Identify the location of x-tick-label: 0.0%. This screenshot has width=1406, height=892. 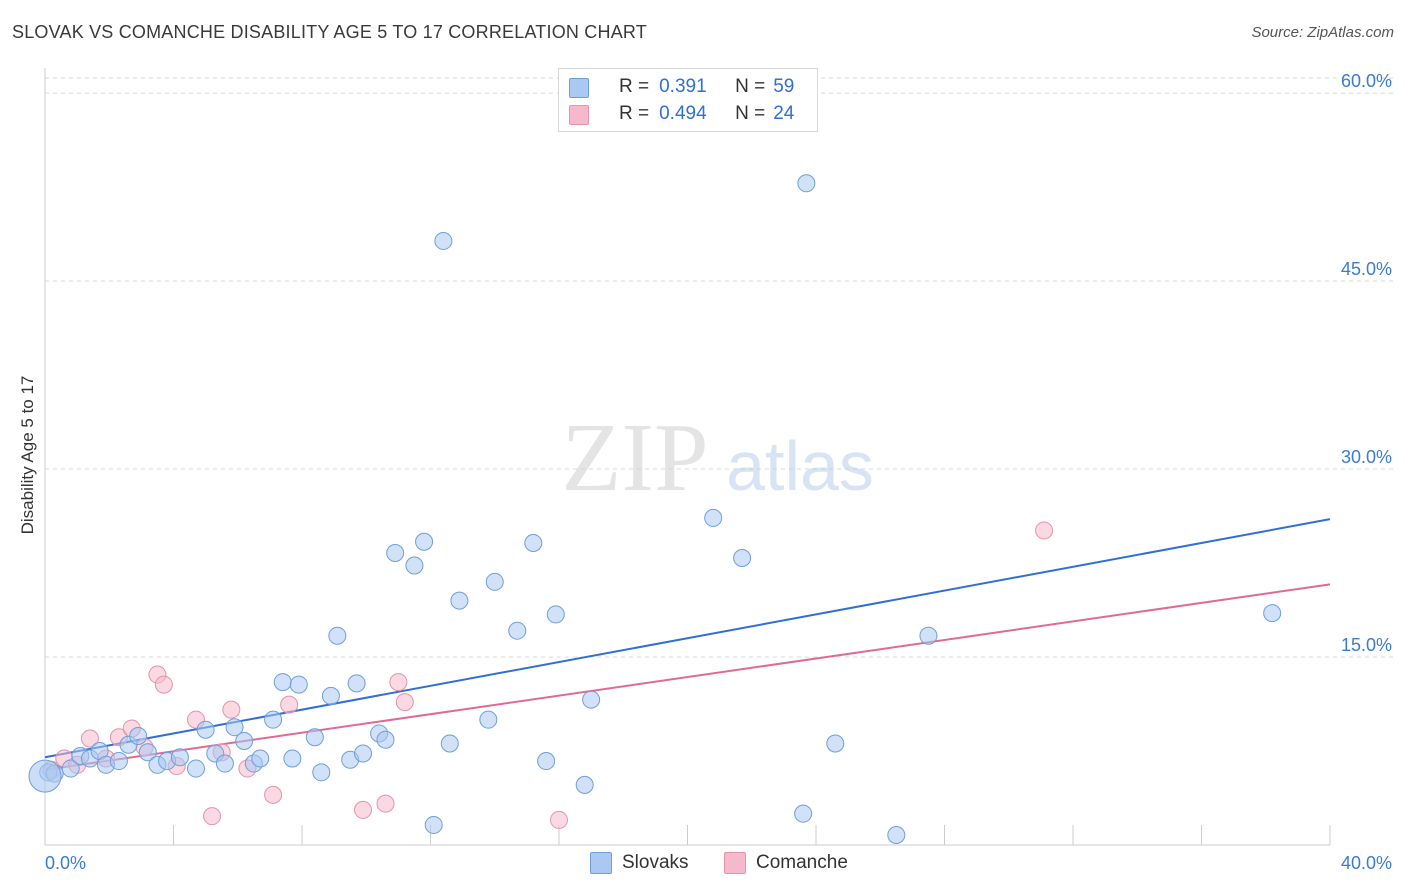
(65, 863).